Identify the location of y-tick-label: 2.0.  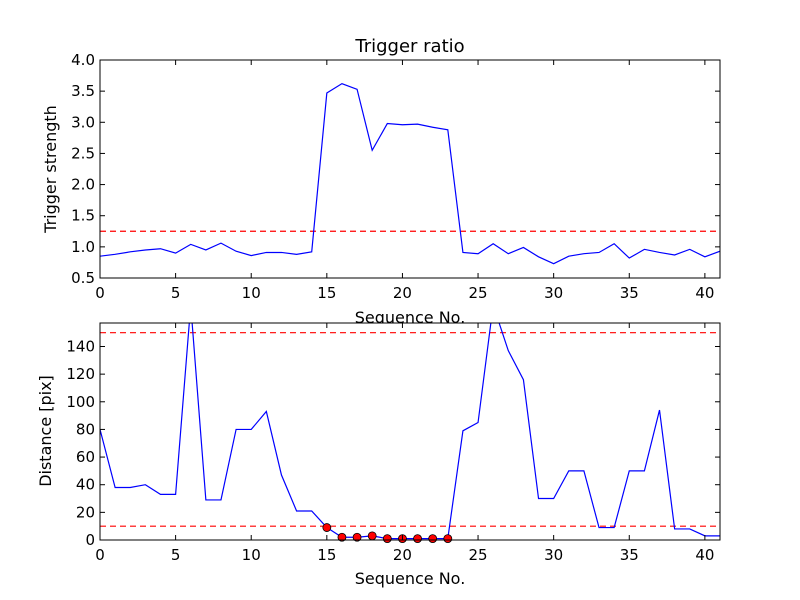
(83, 185).